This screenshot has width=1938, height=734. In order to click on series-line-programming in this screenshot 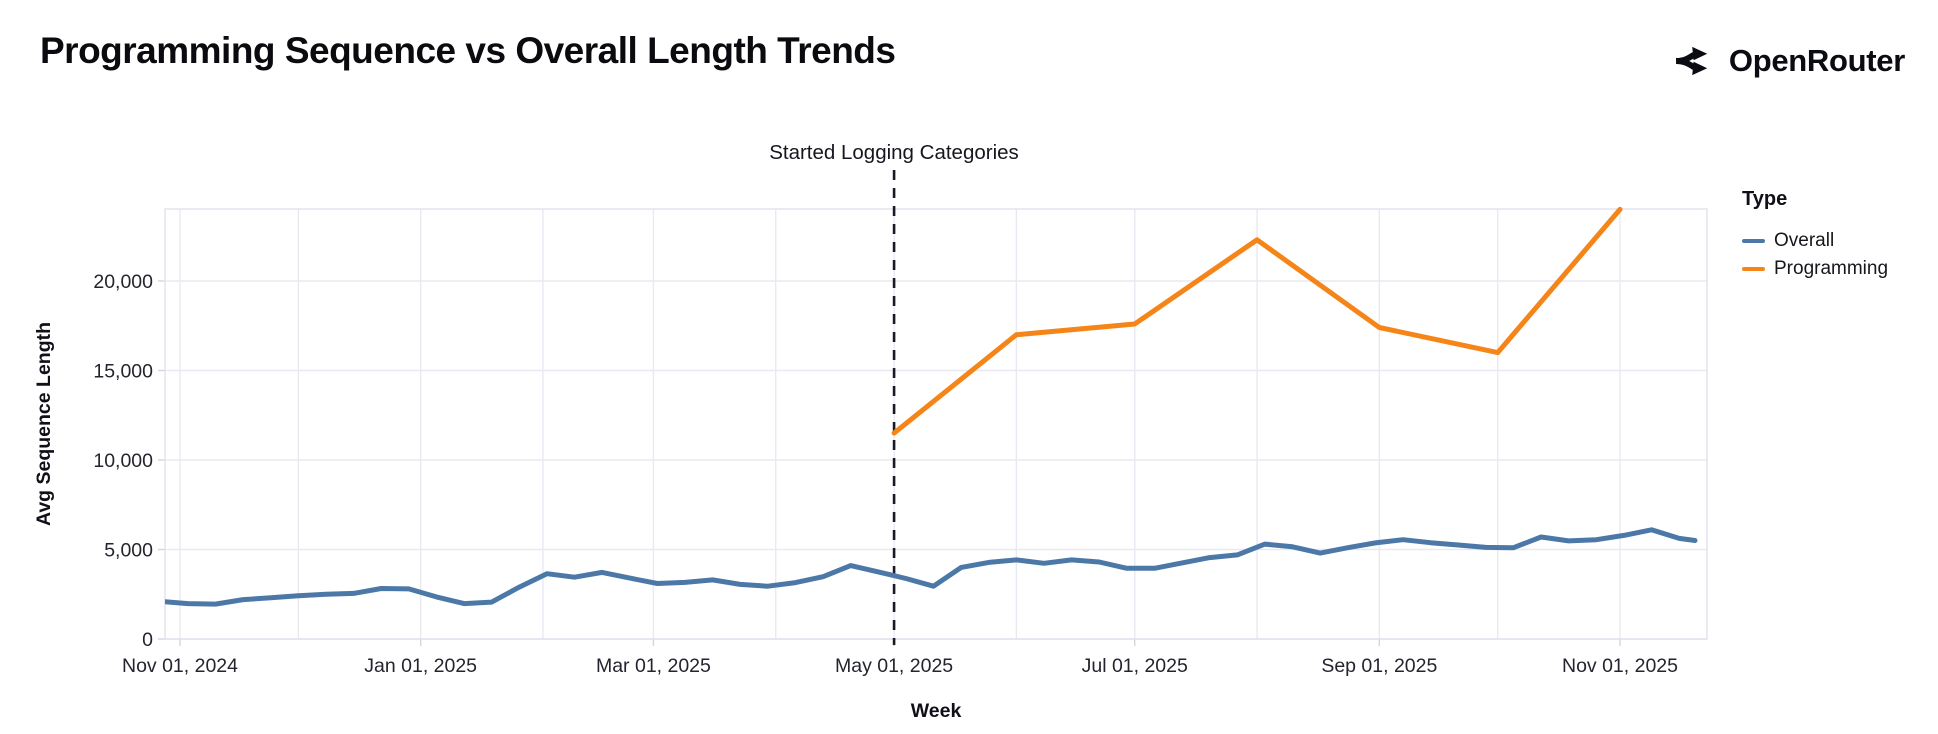, I will do `click(1257, 321)`.